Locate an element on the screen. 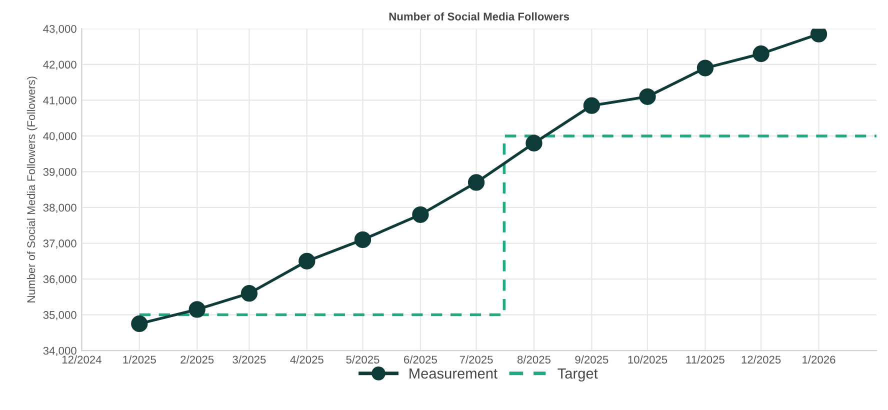 The height and width of the screenshot is (410, 888). x-tick-label: 4/2025 is located at coordinates (307, 359).